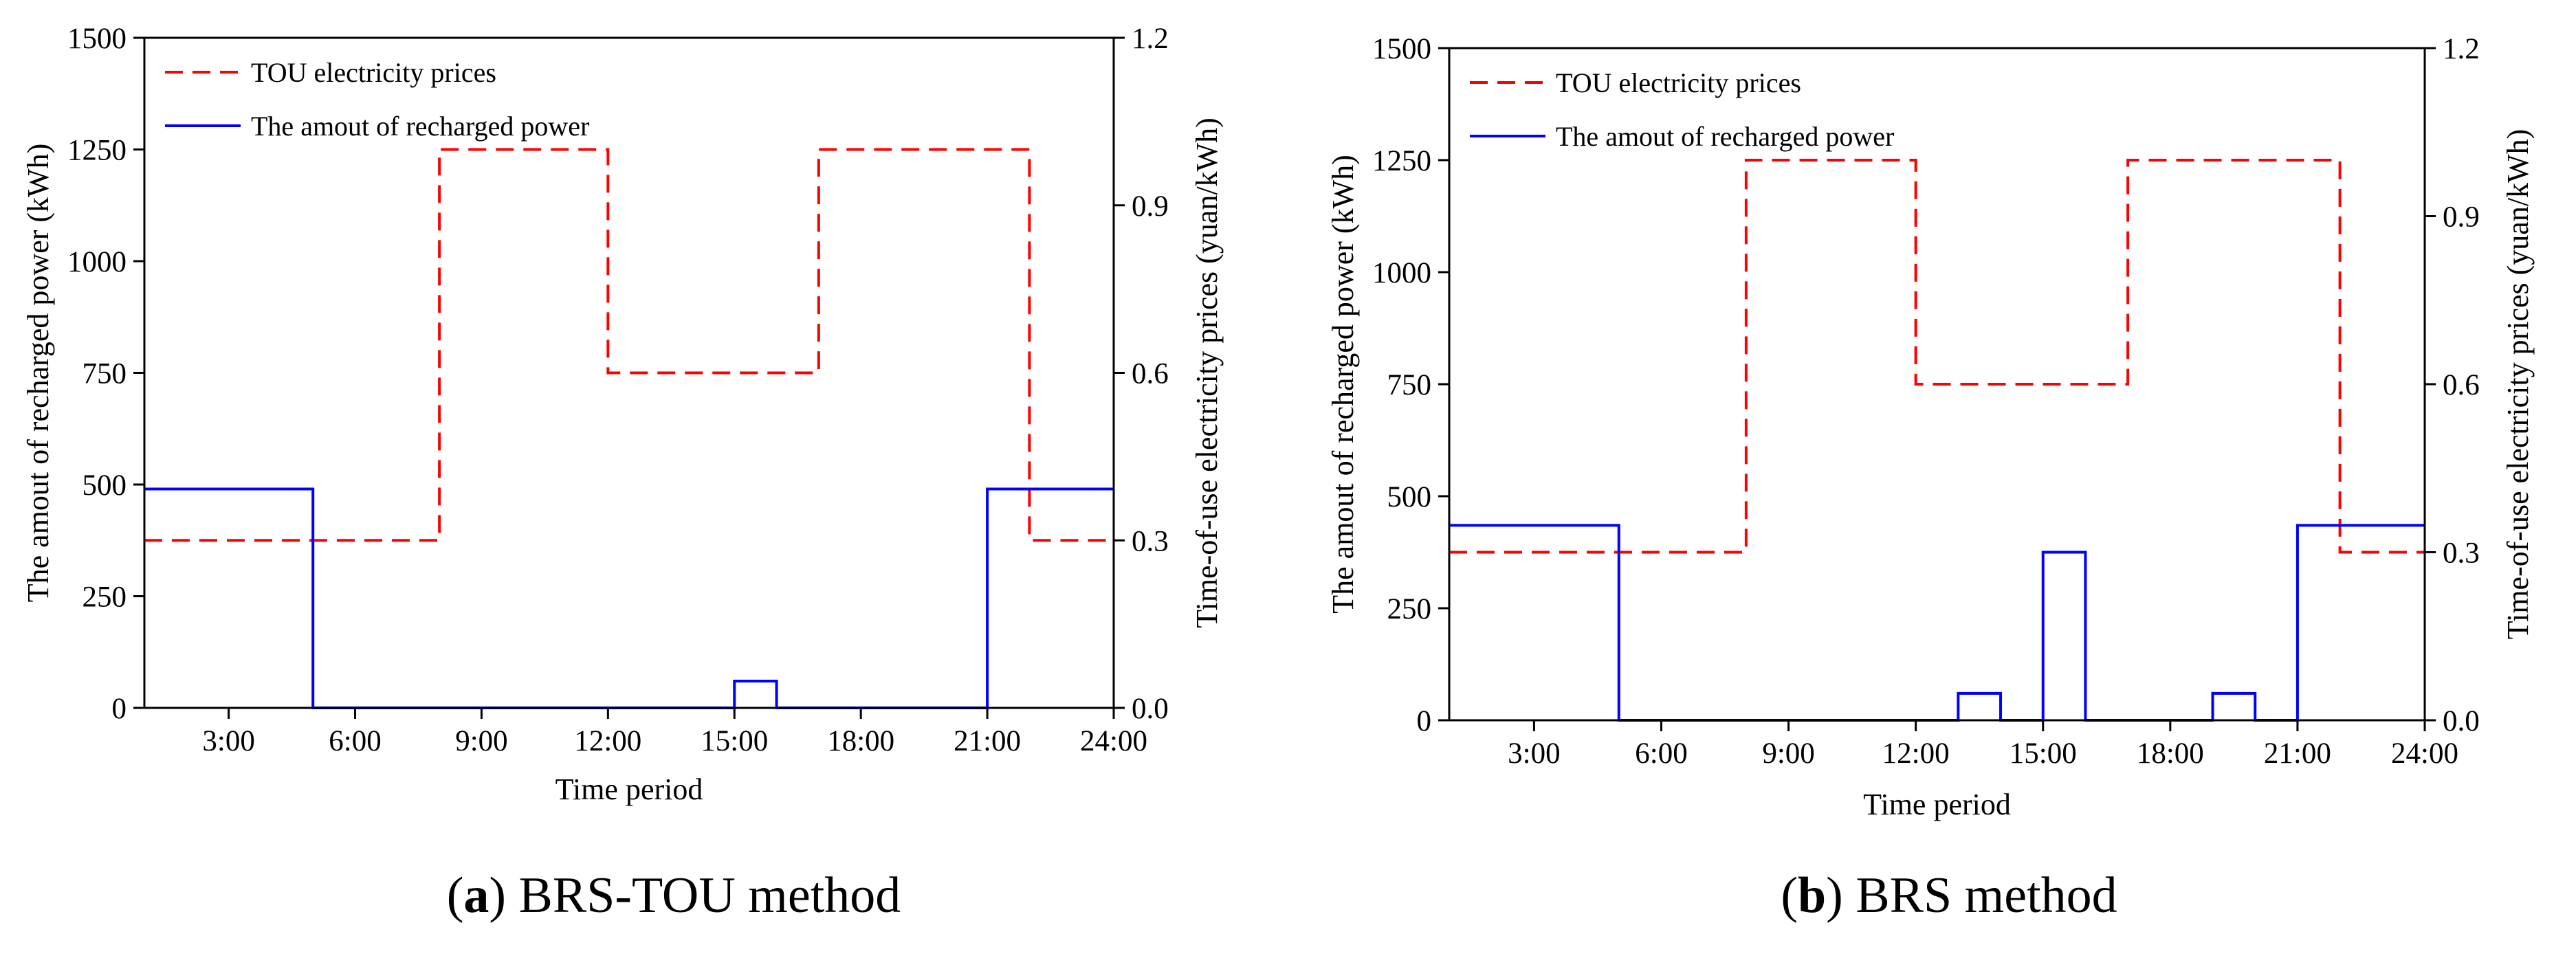  I want to click on caption-letter: b, so click(1812, 895).